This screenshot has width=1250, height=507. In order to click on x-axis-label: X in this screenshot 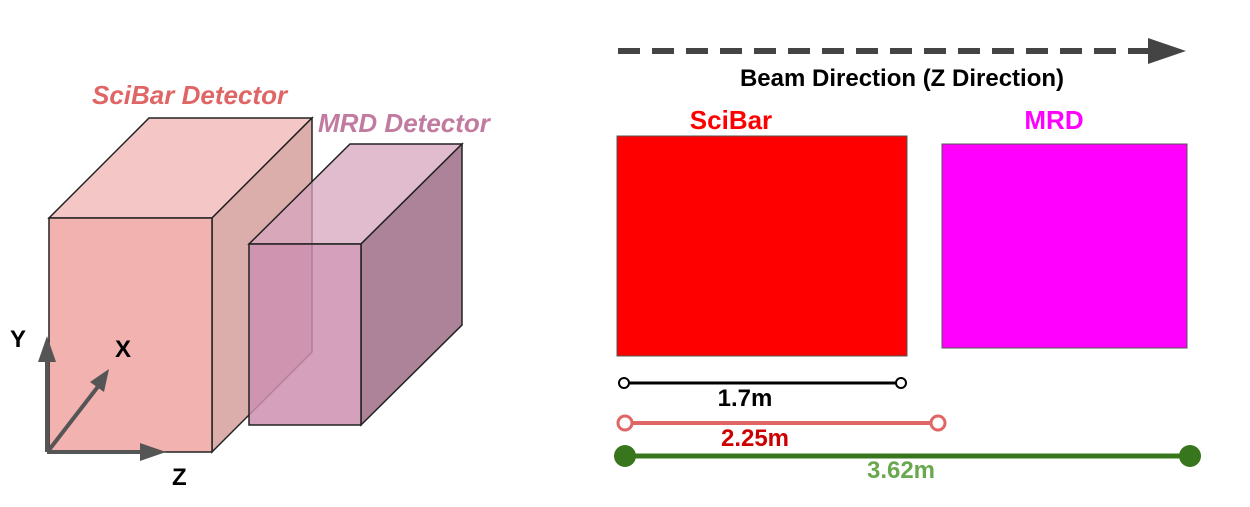, I will do `click(123, 349)`.